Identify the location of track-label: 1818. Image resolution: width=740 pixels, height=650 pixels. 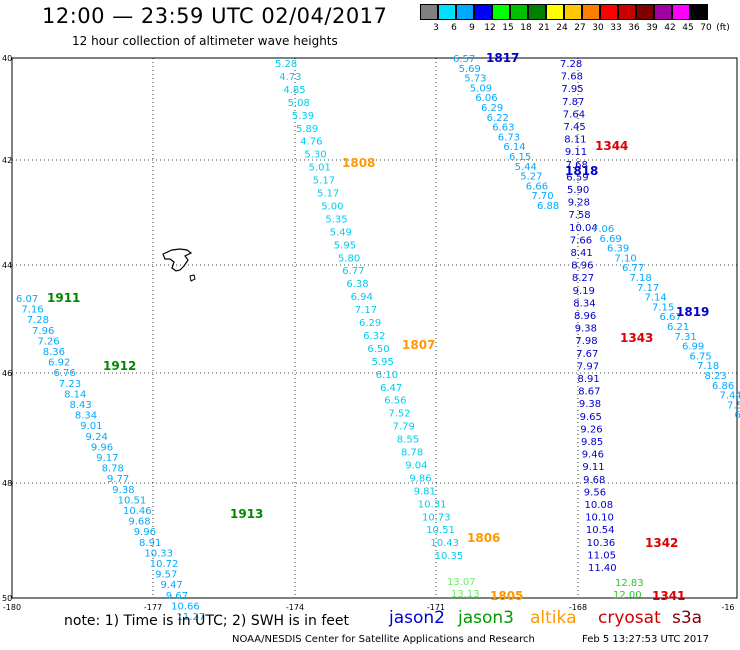
(581, 171).